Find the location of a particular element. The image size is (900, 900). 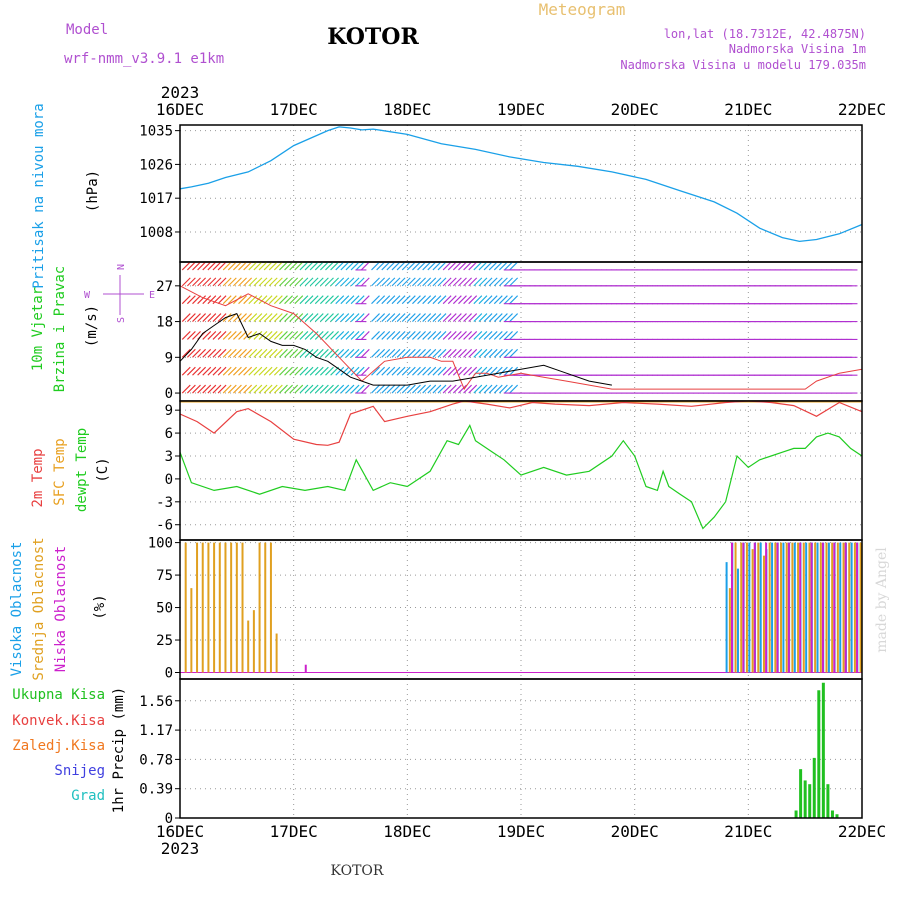

y-tick-label: 3 is located at coordinates (169, 457).